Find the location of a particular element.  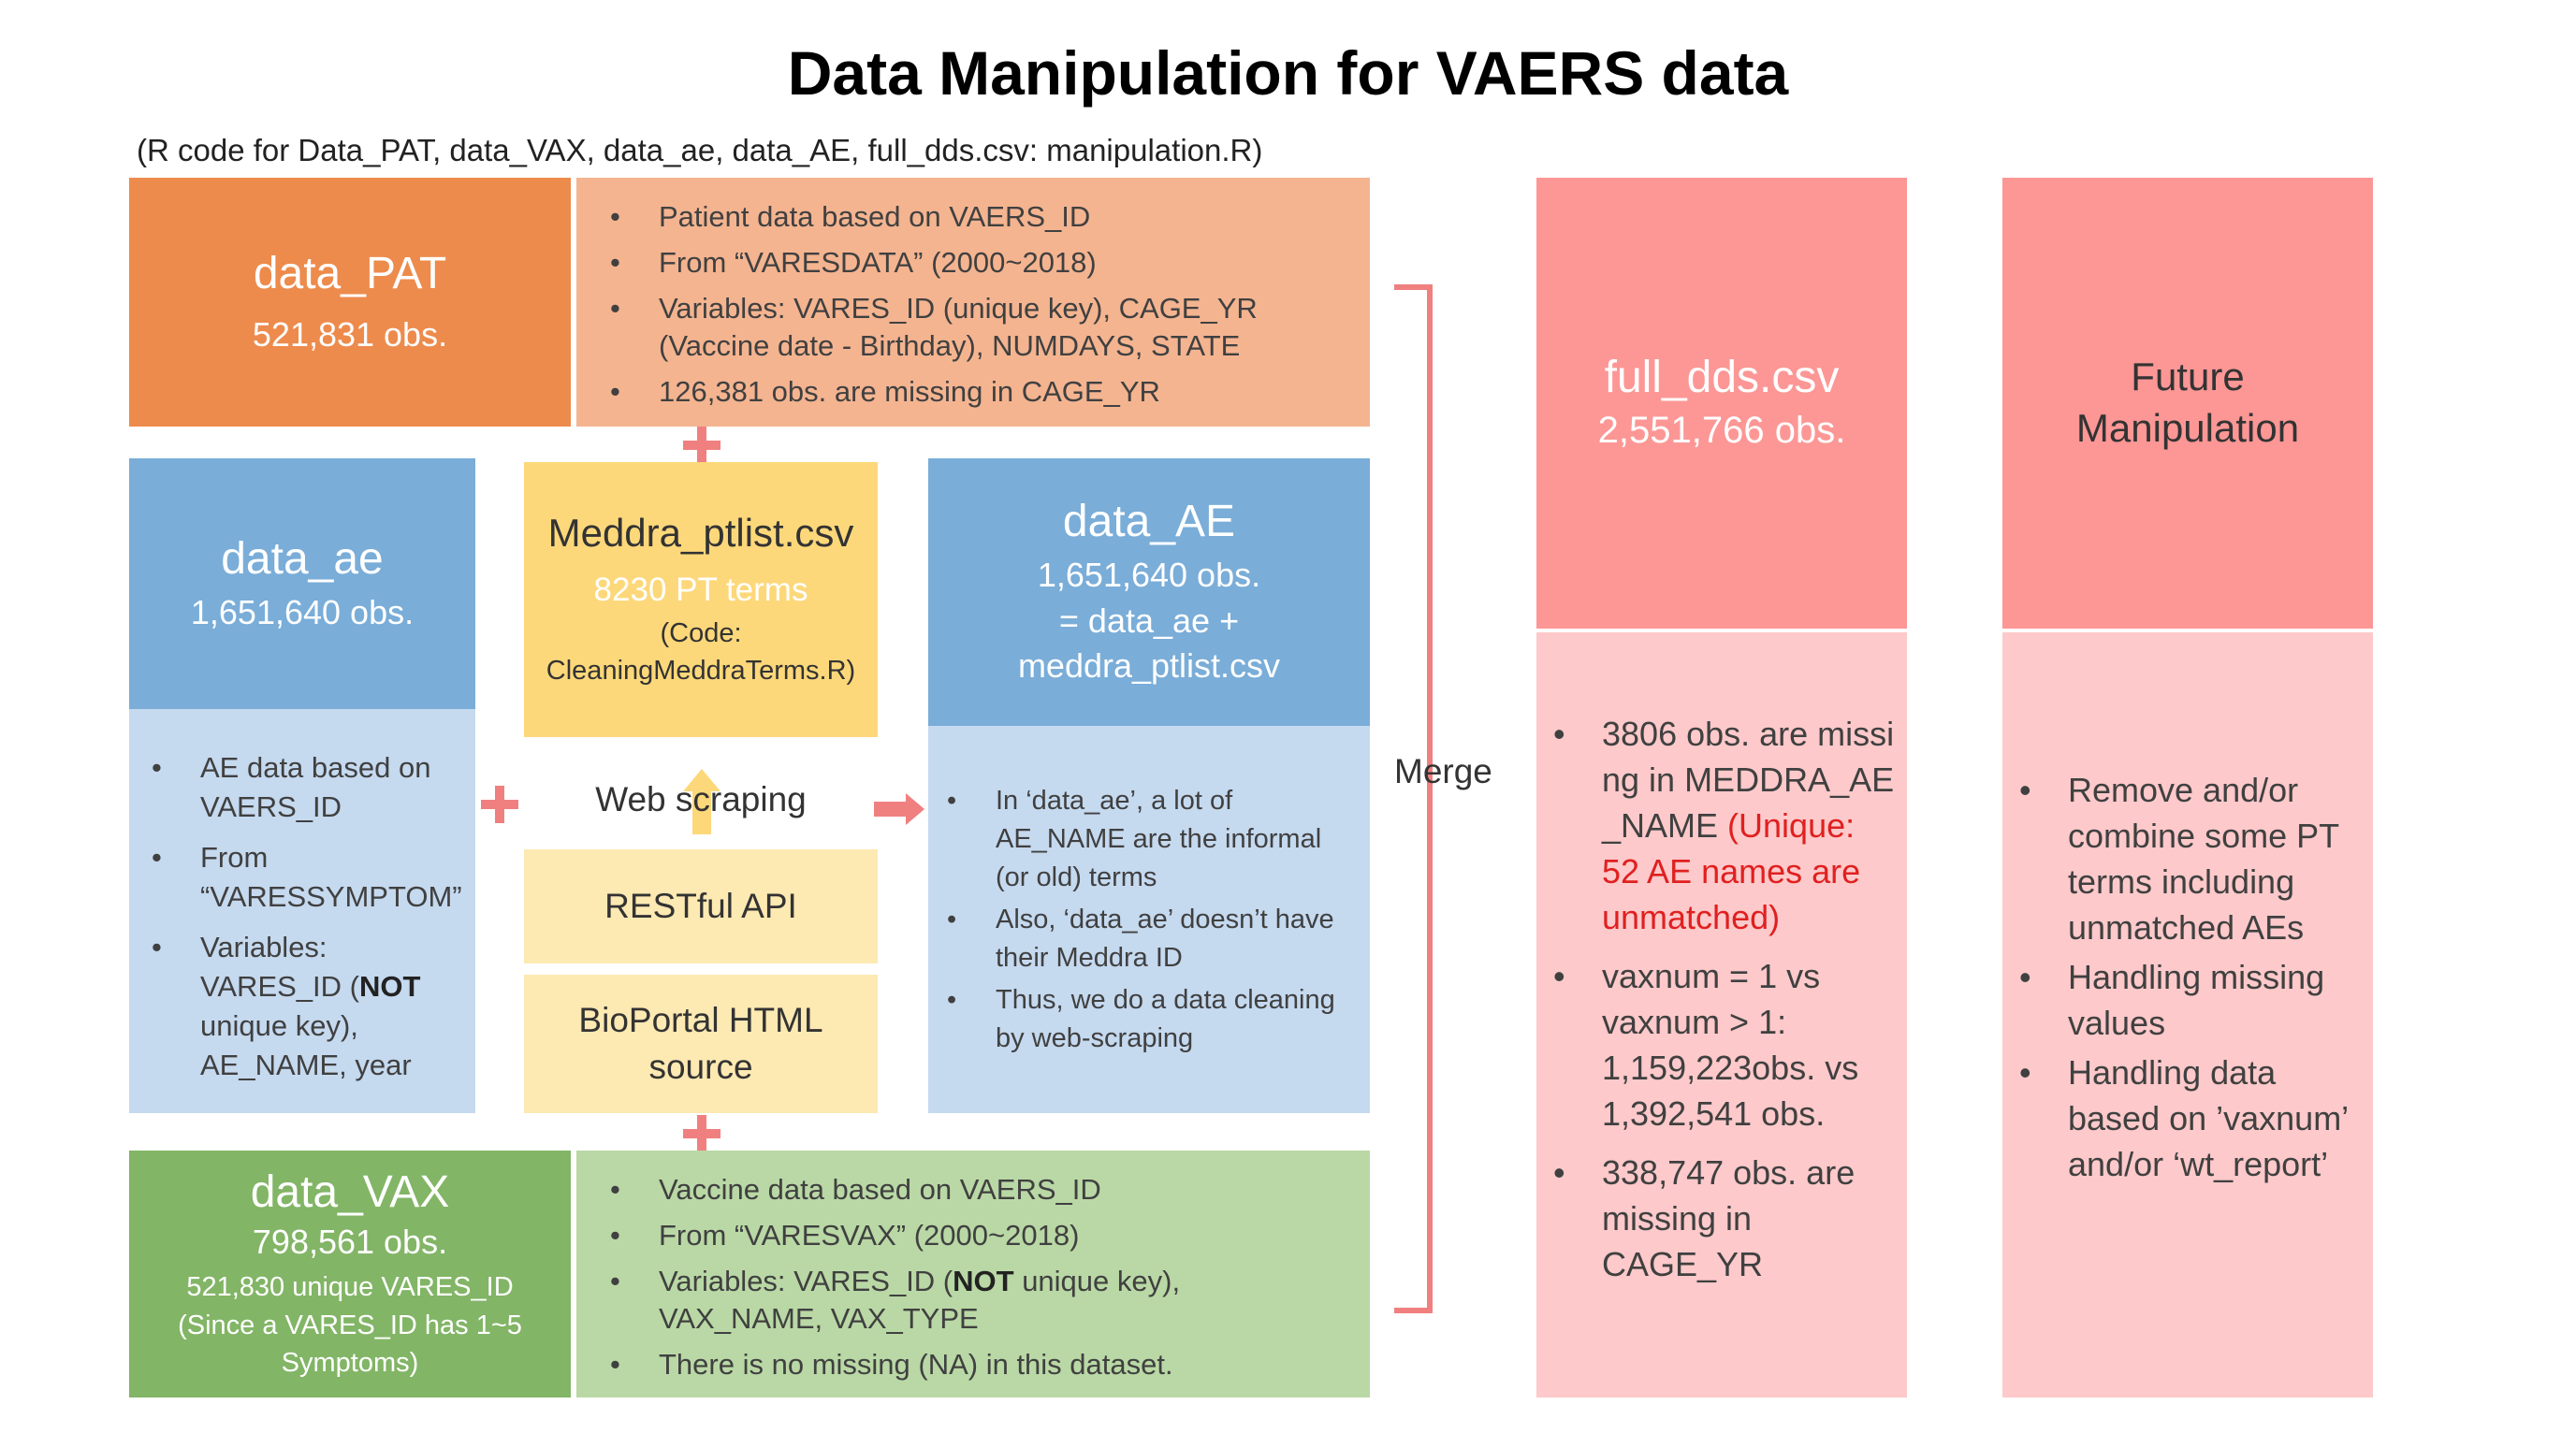

meddra-terms: 8230 PT terms is located at coordinates (700, 589).